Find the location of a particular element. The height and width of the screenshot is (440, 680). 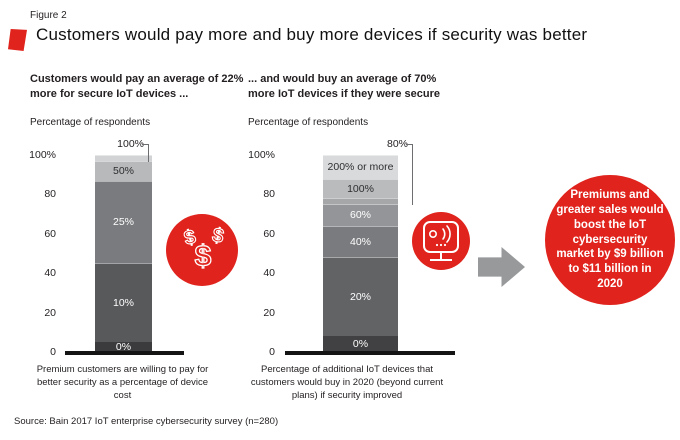

callout-label: 100% is located at coordinates (130, 144).